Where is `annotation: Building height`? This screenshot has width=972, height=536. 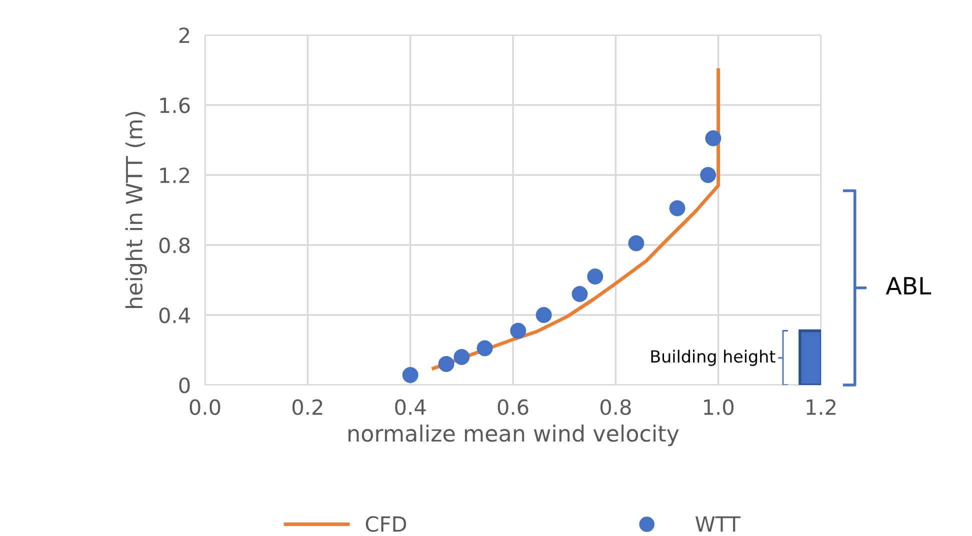 annotation: Building height is located at coordinates (713, 358).